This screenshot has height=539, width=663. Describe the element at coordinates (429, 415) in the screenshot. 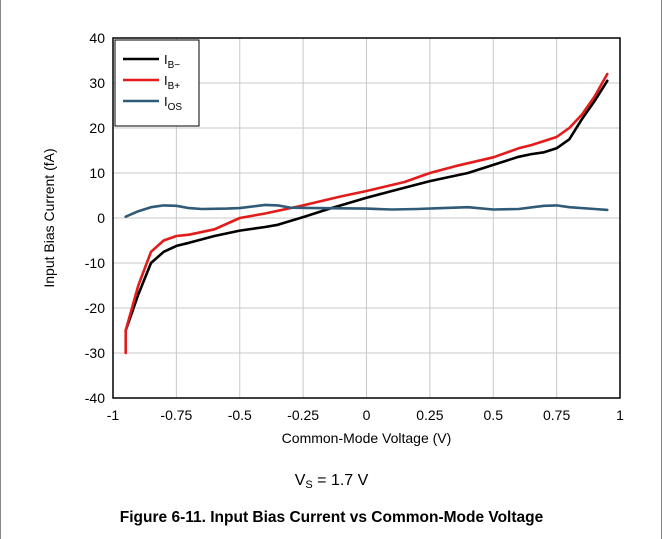

I see `x-tick-label: 0.25` at that location.